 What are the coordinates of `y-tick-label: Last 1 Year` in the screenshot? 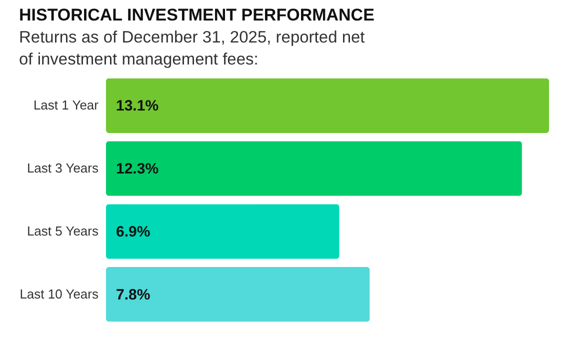 It's located at (66, 105).